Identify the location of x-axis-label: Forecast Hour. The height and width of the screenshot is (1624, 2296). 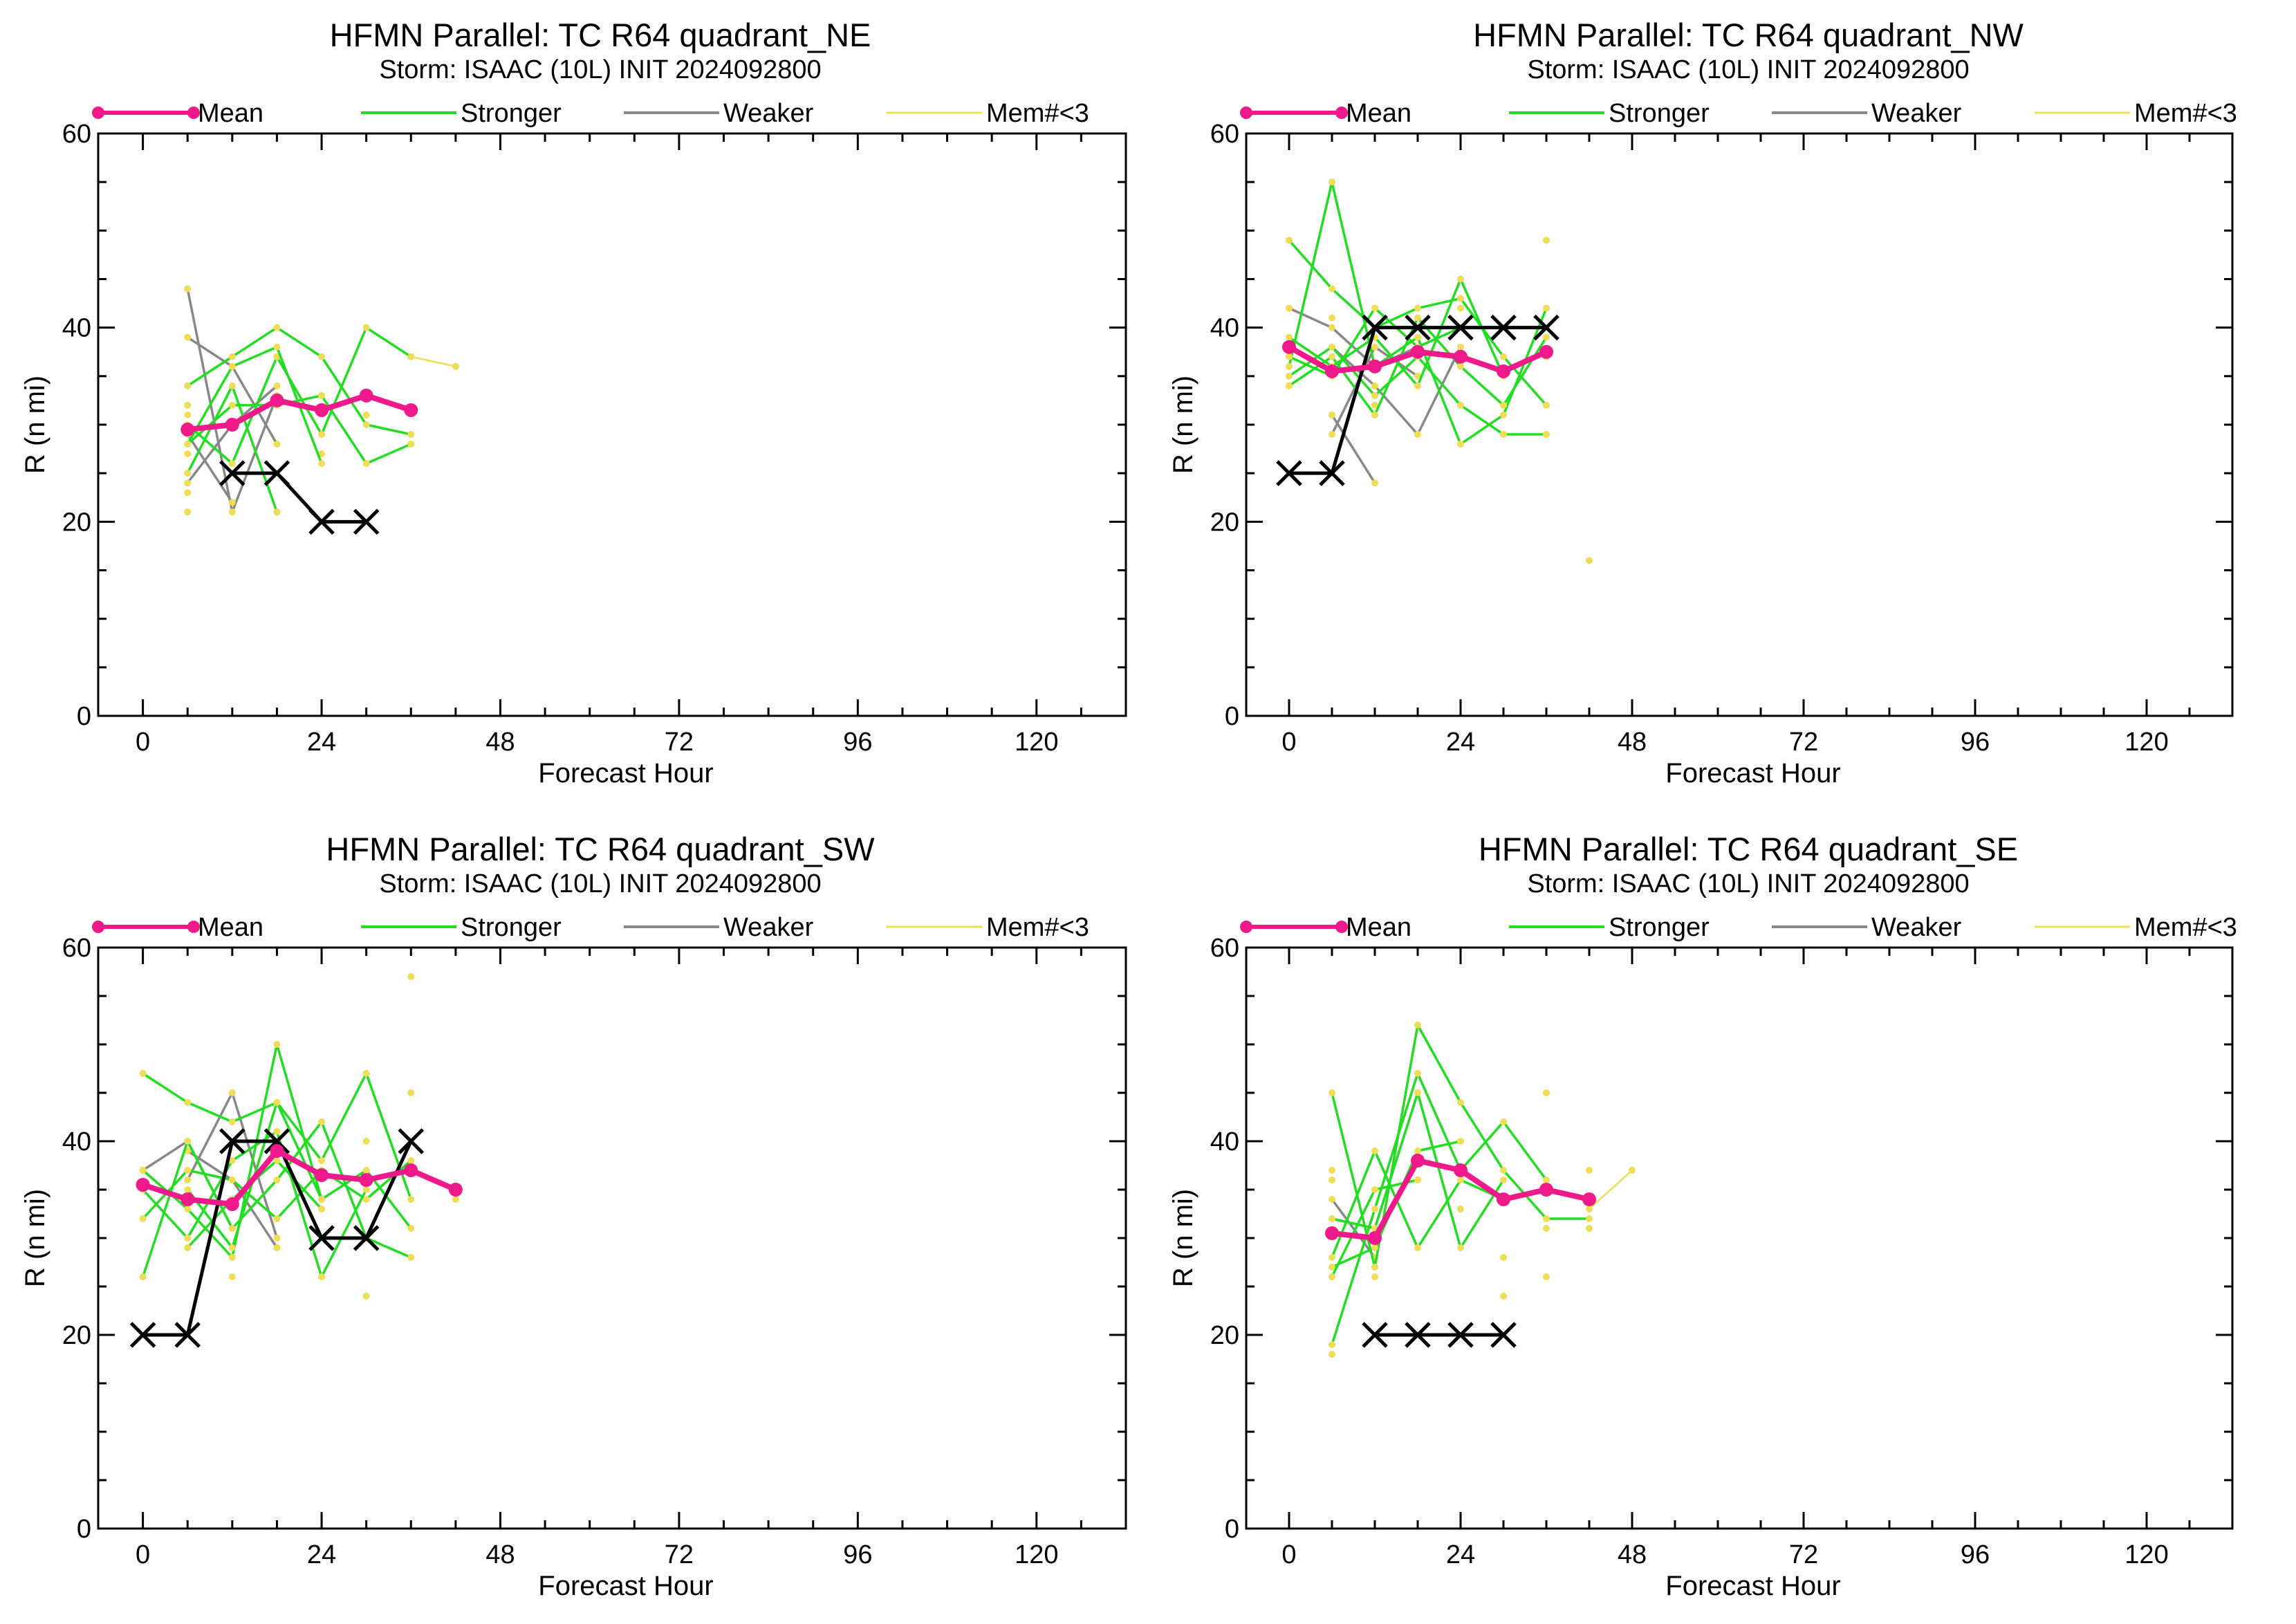
(626, 1586).